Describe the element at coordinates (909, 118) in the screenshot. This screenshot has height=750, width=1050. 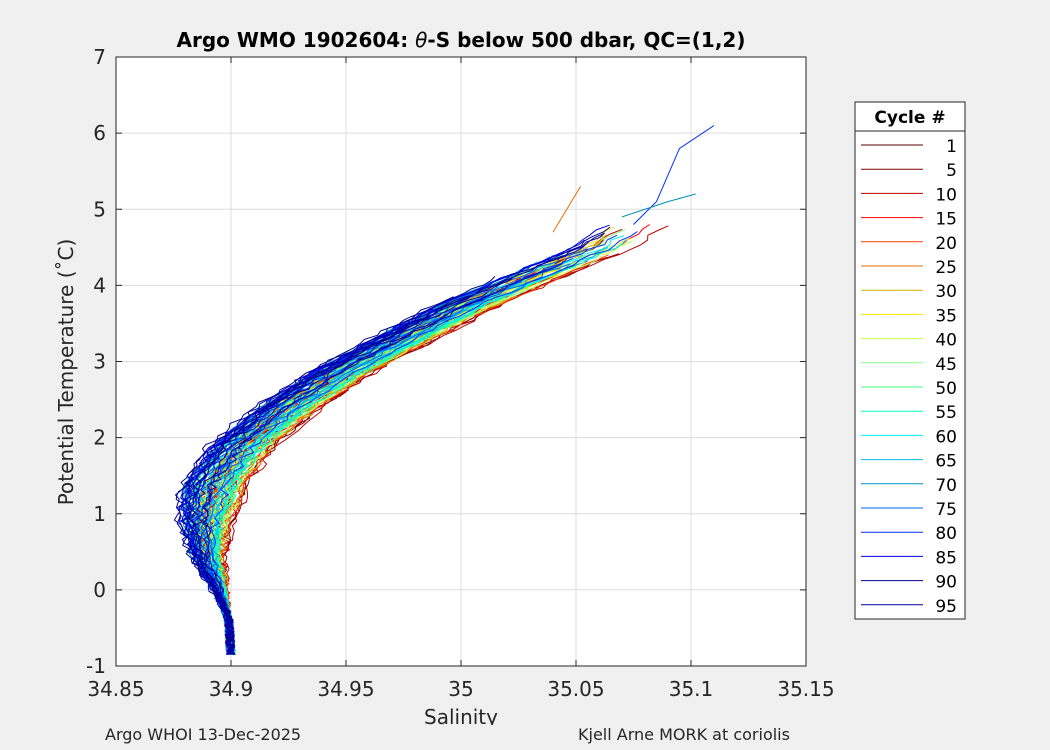
I see `legend-title: Cycle #` at that location.